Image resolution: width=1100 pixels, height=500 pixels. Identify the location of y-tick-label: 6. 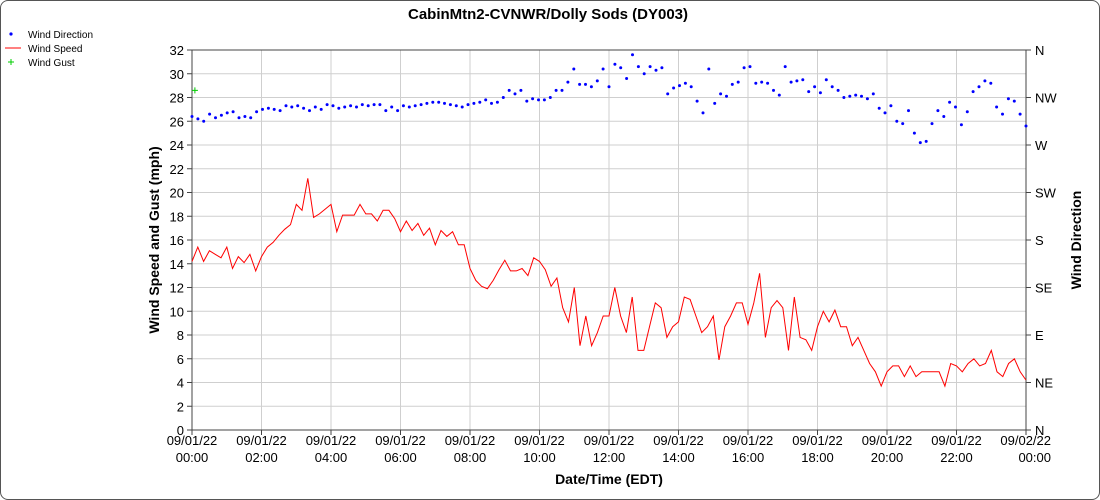
(180, 359).